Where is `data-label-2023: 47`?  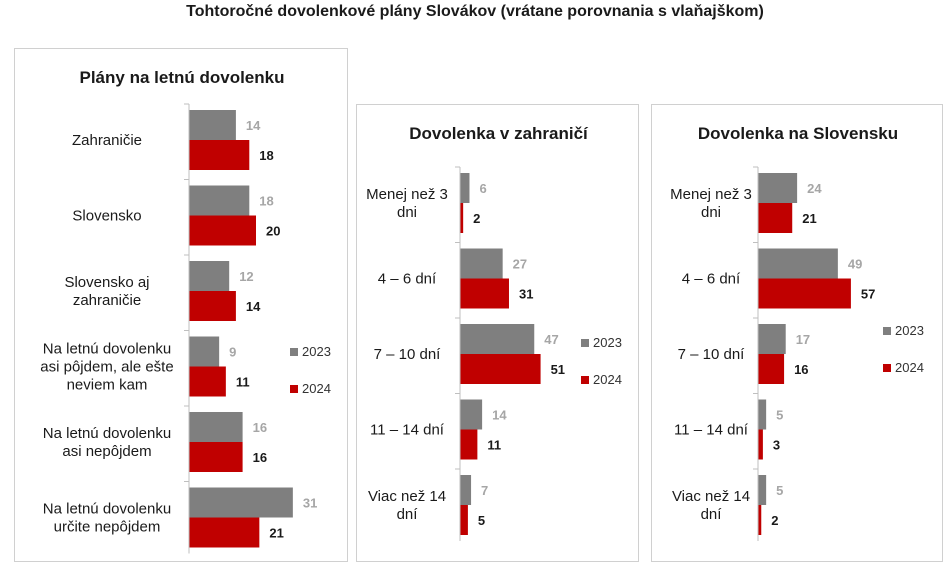
data-label-2023: 47 is located at coordinates (551, 339).